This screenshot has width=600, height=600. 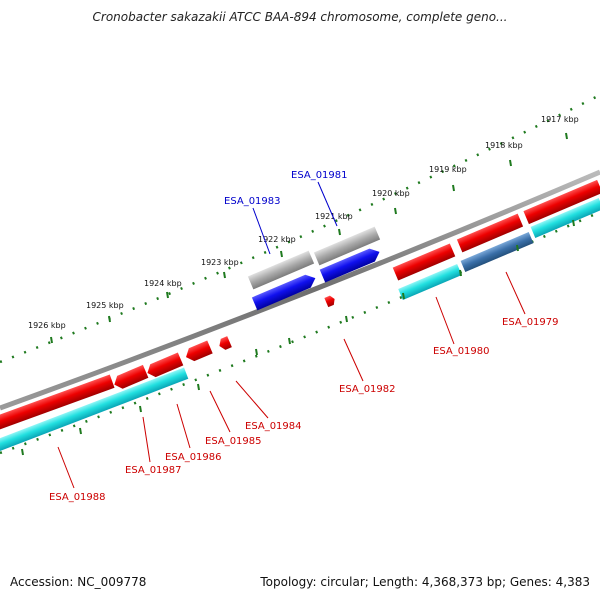 I want to click on gene-label-ESA_01979: ESA_01979, so click(x=530, y=322).